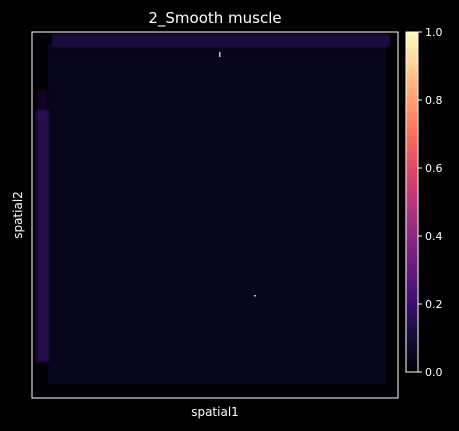 The height and width of the screenshot is (431, 459). Describe the element at coordinates (434, 168) in the screenshot. I see `colorbar-tick-label: 0.6` at that location.